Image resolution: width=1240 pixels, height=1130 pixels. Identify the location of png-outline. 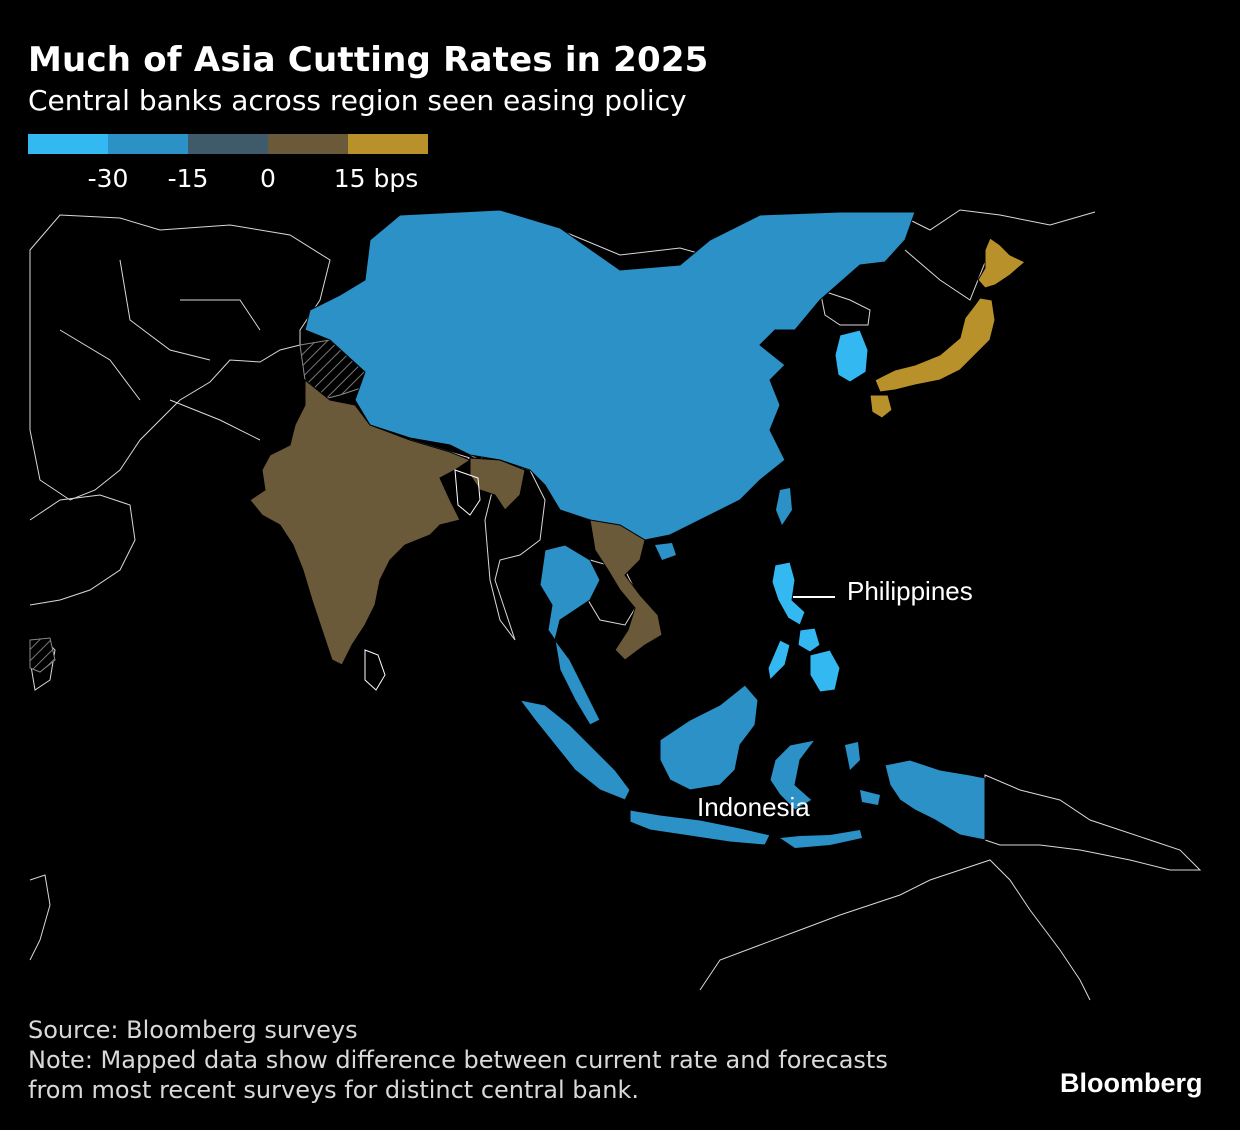
(1093, 822).